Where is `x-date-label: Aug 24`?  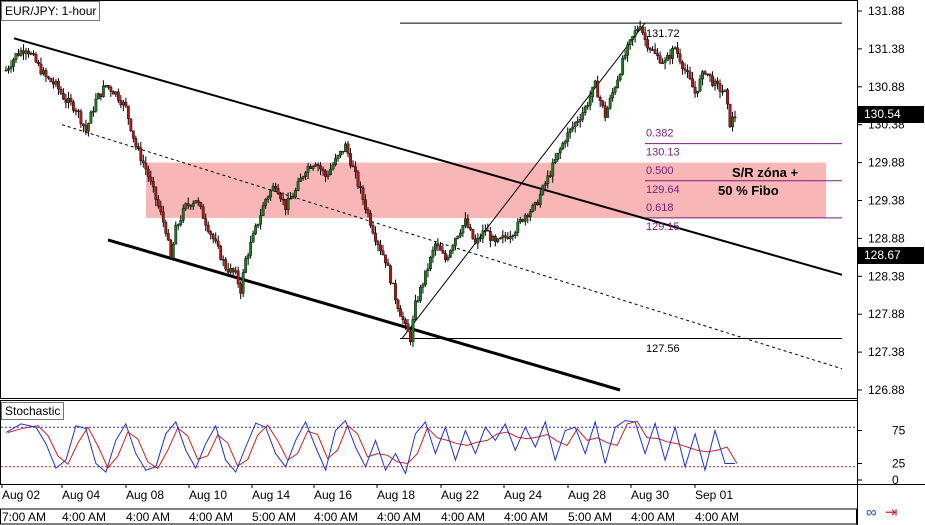 x-date-label: Aug 24 is located at coordinates (523, 495).